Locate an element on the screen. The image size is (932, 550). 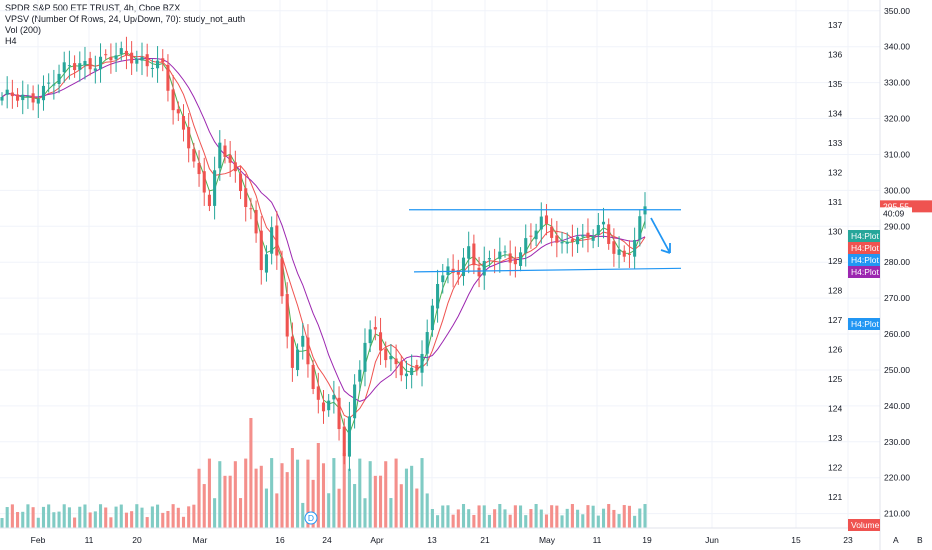
secondary-tick: 133 is located at coordinates (835, 143).